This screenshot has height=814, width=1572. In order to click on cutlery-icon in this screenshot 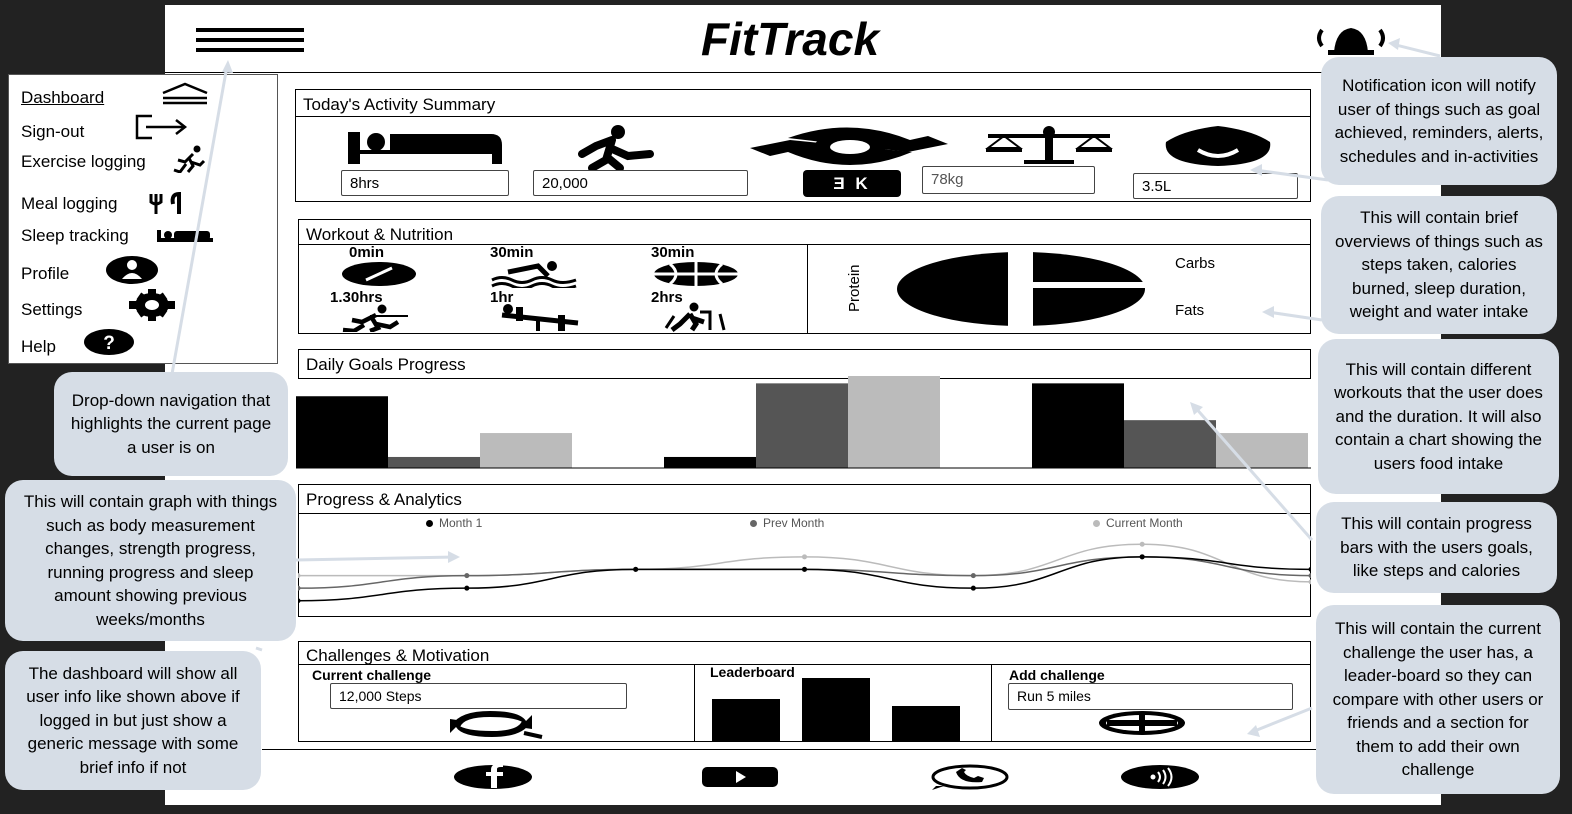, I will do `click(165, 203)`.